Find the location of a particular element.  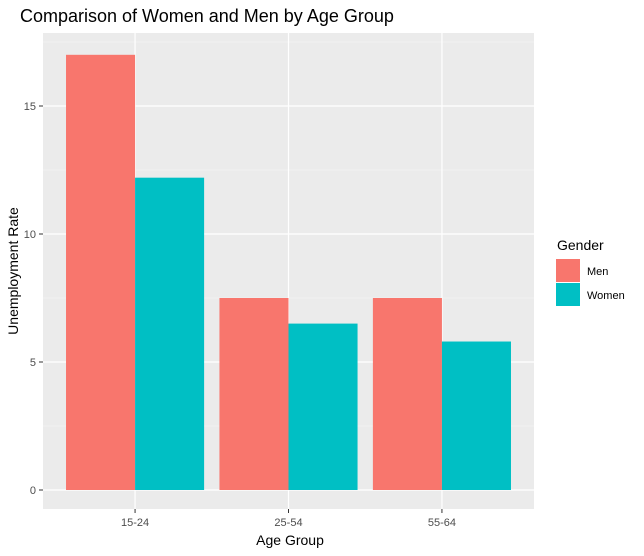

y-axis: 0 5 10 15 is located at coordinates (33, 299).